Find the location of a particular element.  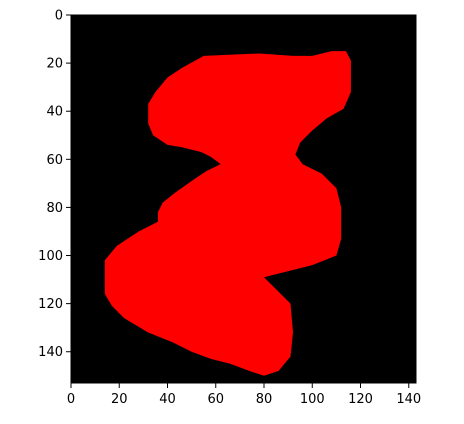

x-tick-label: 40 is located at coordinates (167, 399).